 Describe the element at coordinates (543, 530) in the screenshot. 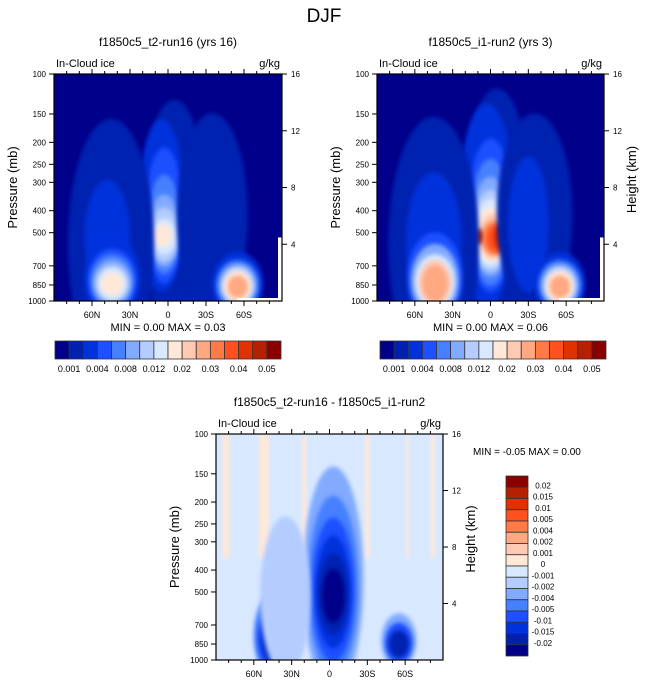

I see `colorbar-label: 0.004` at that location.